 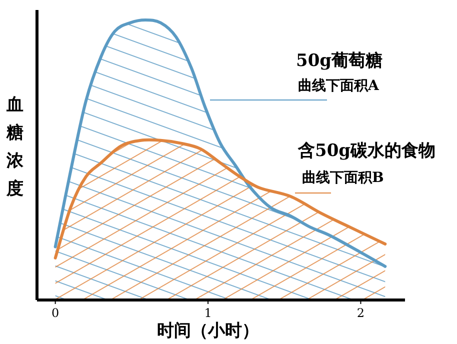 I want to click on annotation: 曲线下面积B, so click(x=343, y=178).